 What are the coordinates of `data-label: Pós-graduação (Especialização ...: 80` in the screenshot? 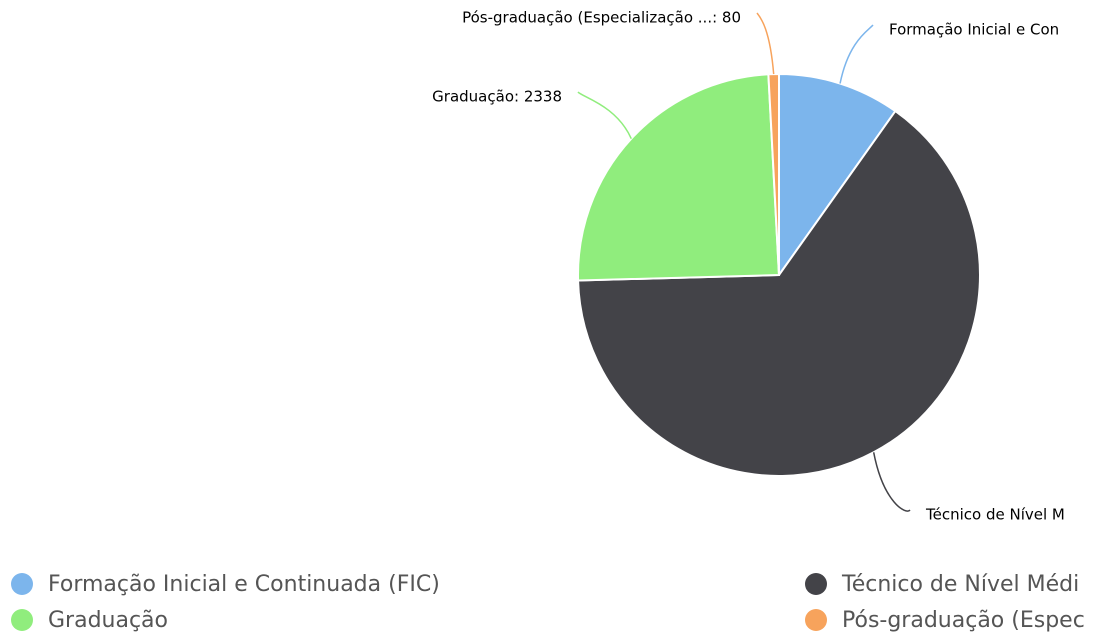 It's located at (601, 18).